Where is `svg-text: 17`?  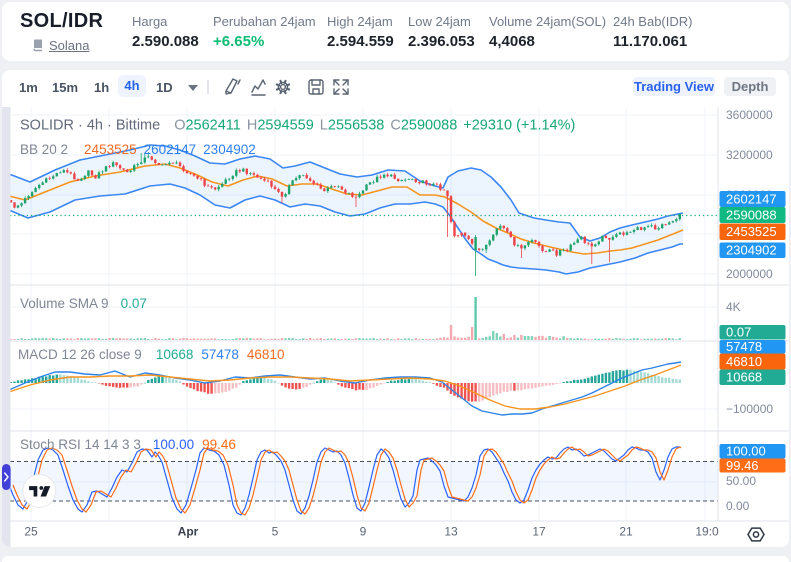
svg-text: 17 is located at coordinates (539, 532).